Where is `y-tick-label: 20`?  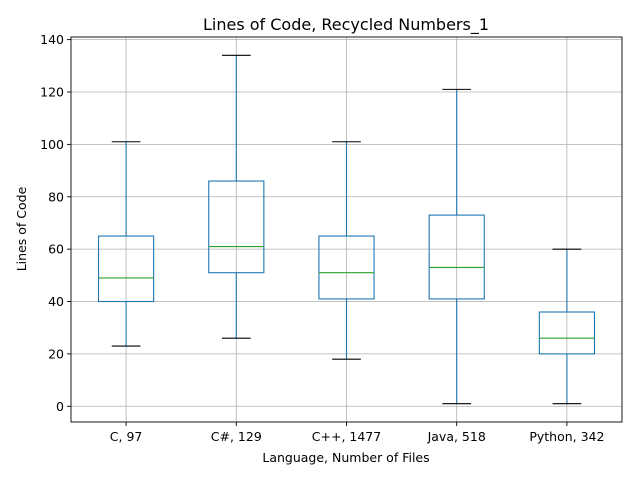
y-tick-label: 20 is located at coordinates (56, 353).